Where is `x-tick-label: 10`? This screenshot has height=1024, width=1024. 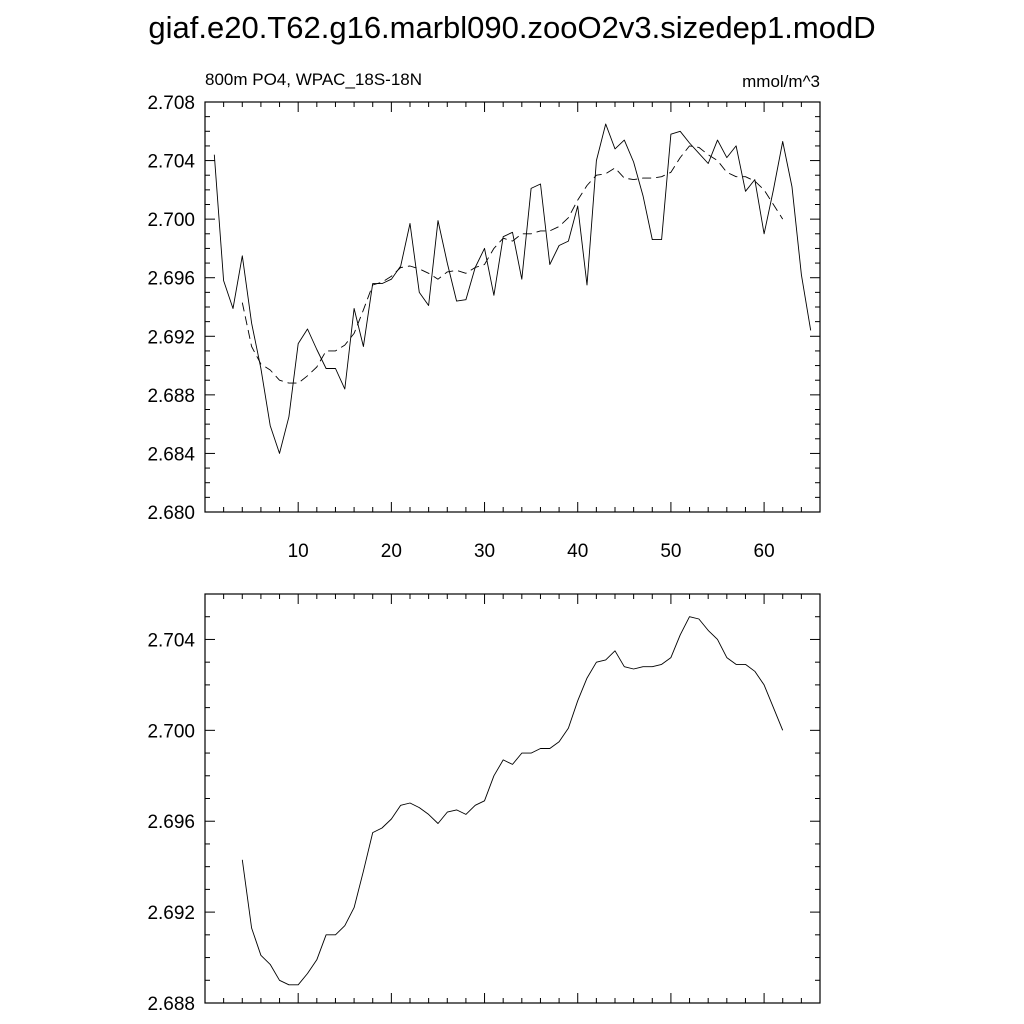 x-tick-label: 10 is located at coordinates (298, 551).